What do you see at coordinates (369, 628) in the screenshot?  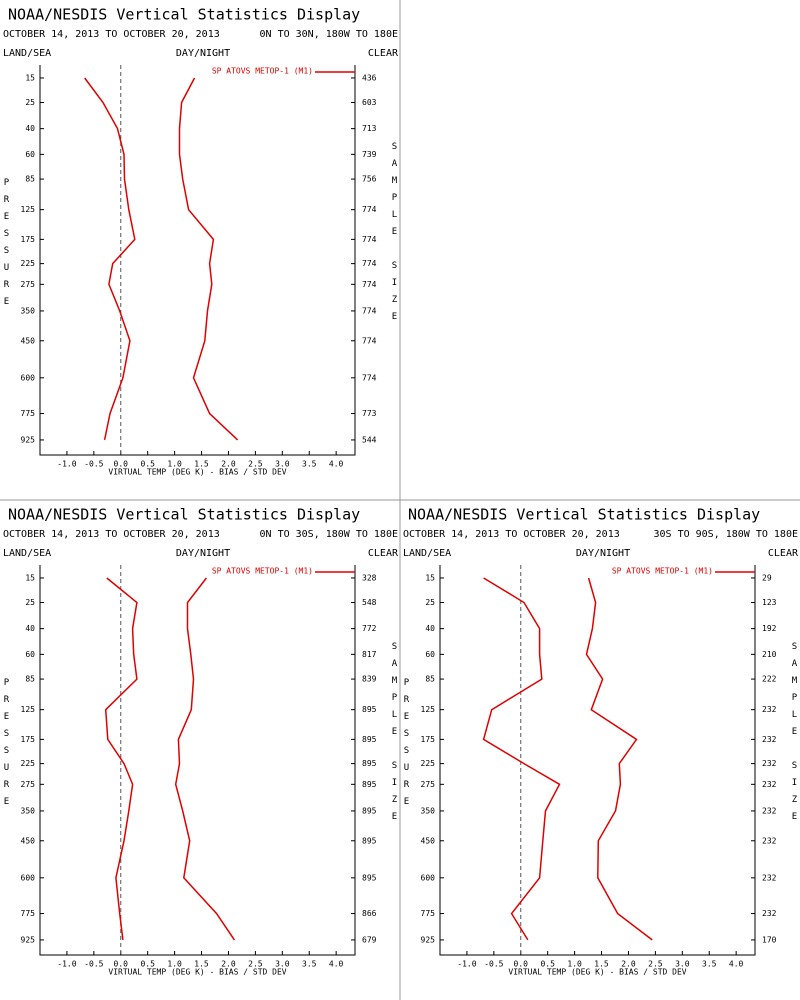 I see `sample-size-label: 772` at bounding box center [369, 628].